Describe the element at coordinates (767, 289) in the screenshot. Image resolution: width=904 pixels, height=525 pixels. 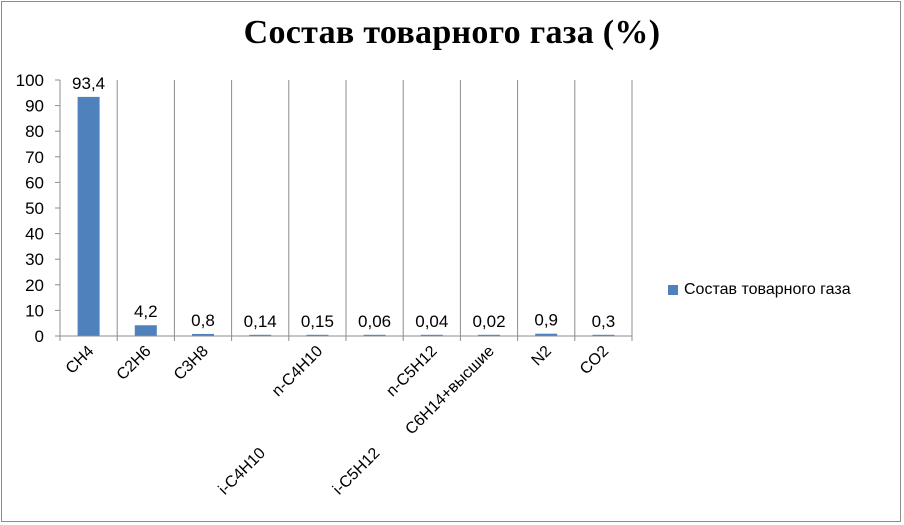
I see `legend-label: Состав товарного газа` at that location.